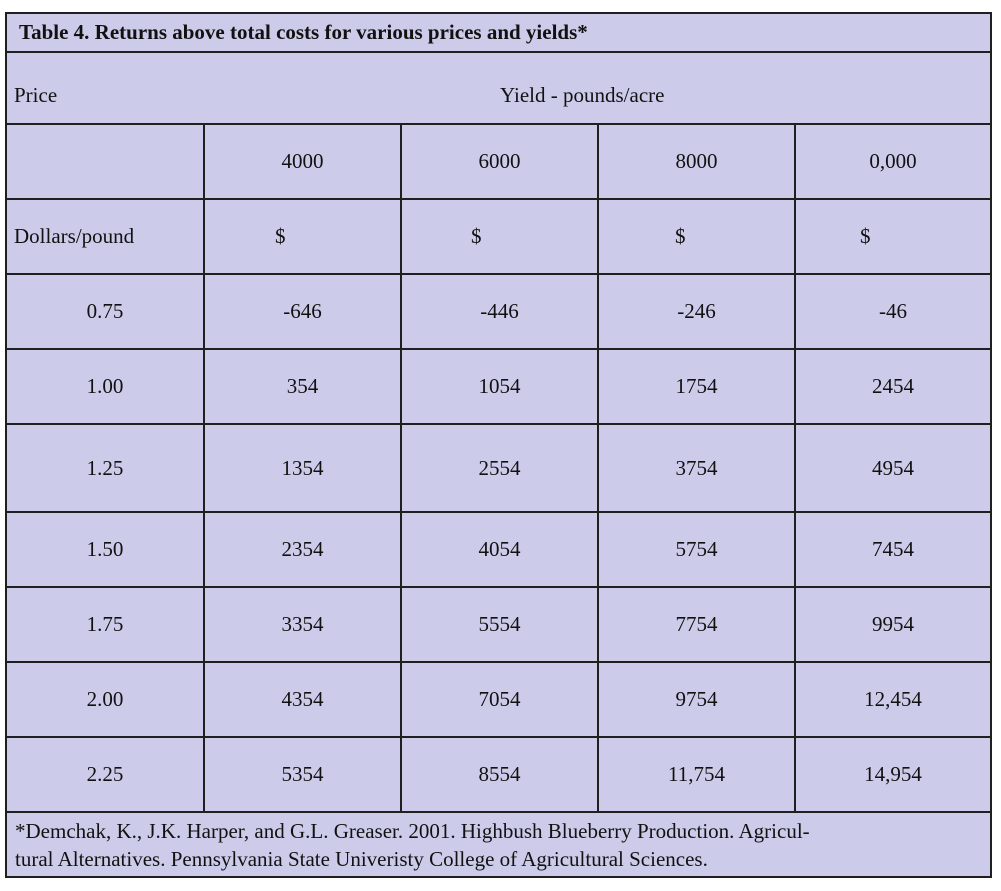 The image size is (1001, 891). I want to click on return-cell: 7754, so click(697, 625).